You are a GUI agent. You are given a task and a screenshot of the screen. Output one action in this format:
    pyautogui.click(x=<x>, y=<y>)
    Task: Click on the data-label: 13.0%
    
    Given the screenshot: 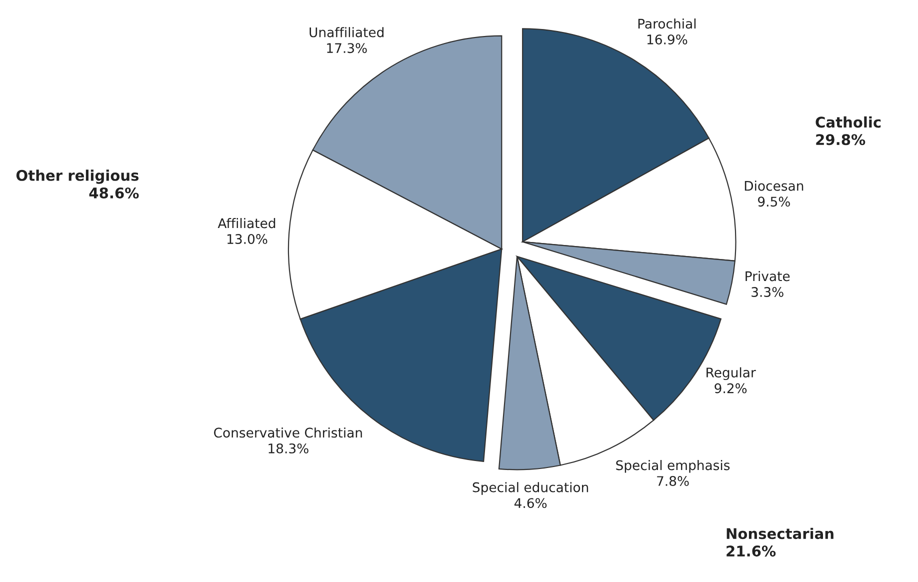 What is the action you would take?
    pyautogui.click(x=247, y=239)
    